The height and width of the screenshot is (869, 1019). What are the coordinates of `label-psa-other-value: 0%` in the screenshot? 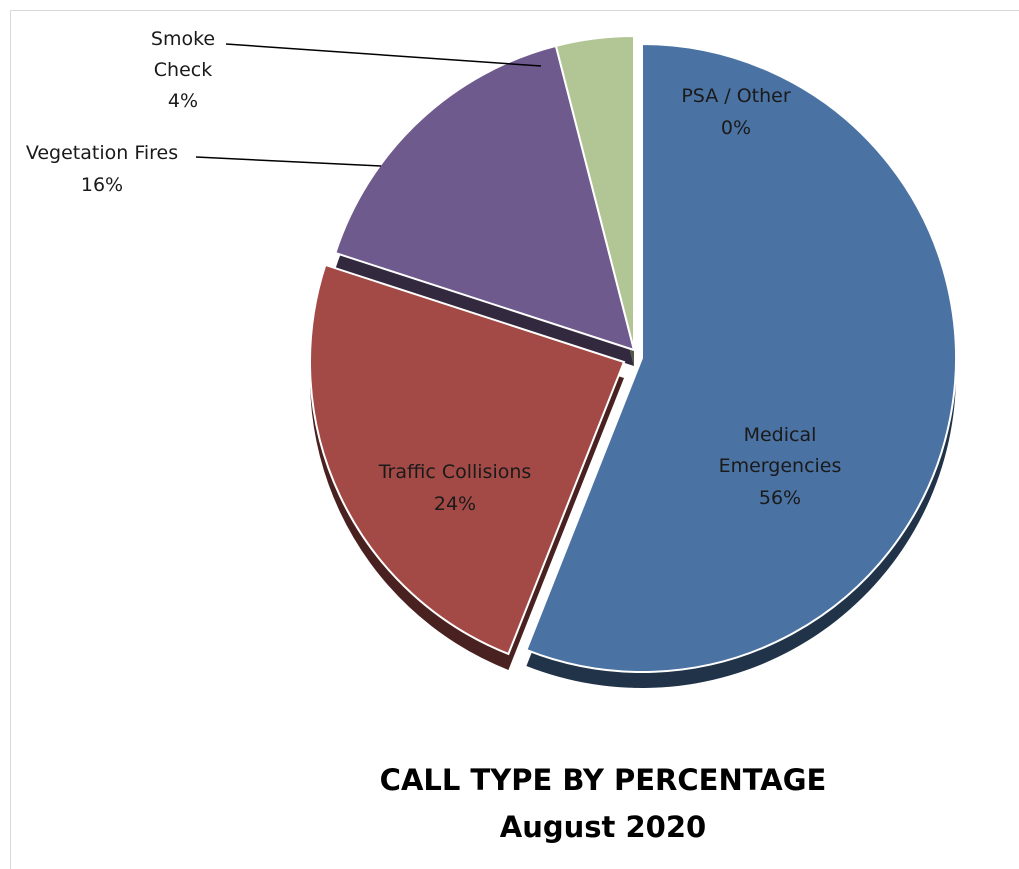 It's located at (736, 128).